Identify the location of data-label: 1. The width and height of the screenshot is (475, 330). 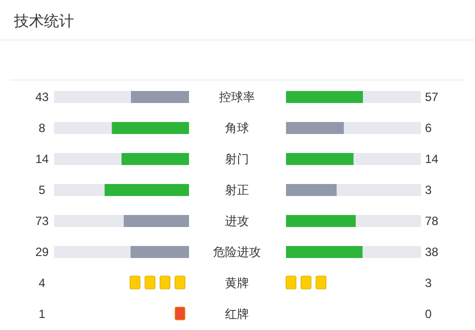
(42, 314).